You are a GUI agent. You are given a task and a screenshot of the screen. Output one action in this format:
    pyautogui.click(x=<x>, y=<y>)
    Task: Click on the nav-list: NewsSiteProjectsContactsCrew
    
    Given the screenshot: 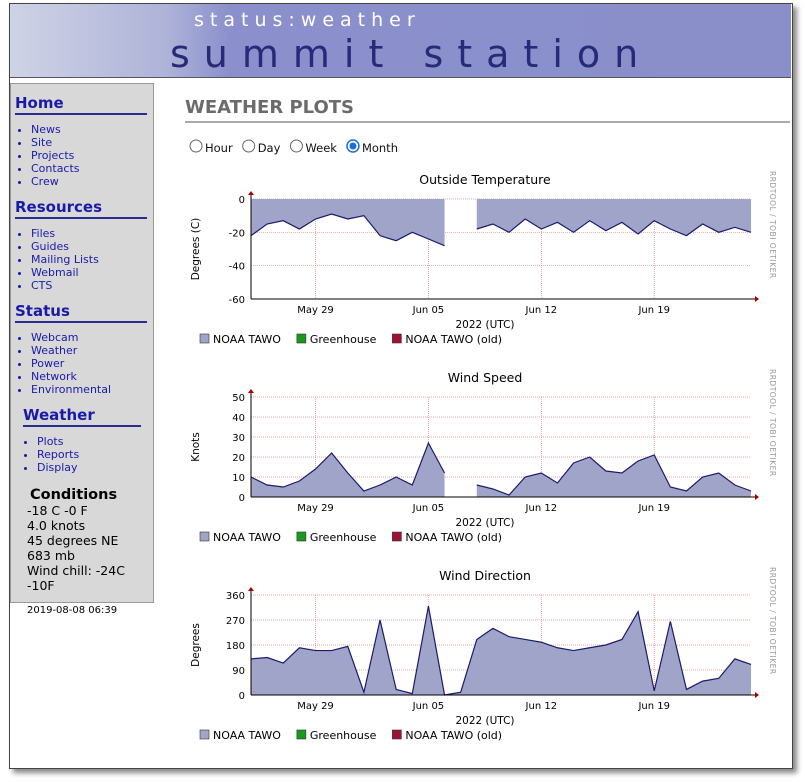 What is the action you would take?
    pyautogui.click(x=82, y=155)
    